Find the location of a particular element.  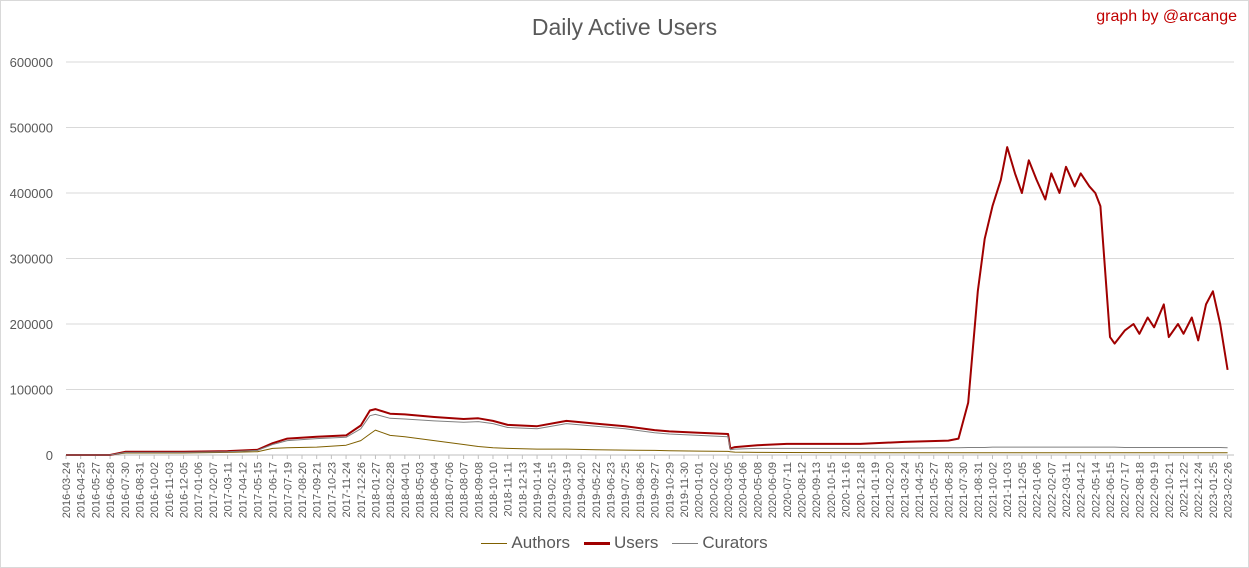

legend-item-curators: Curators is located at coordinates (720, 543).